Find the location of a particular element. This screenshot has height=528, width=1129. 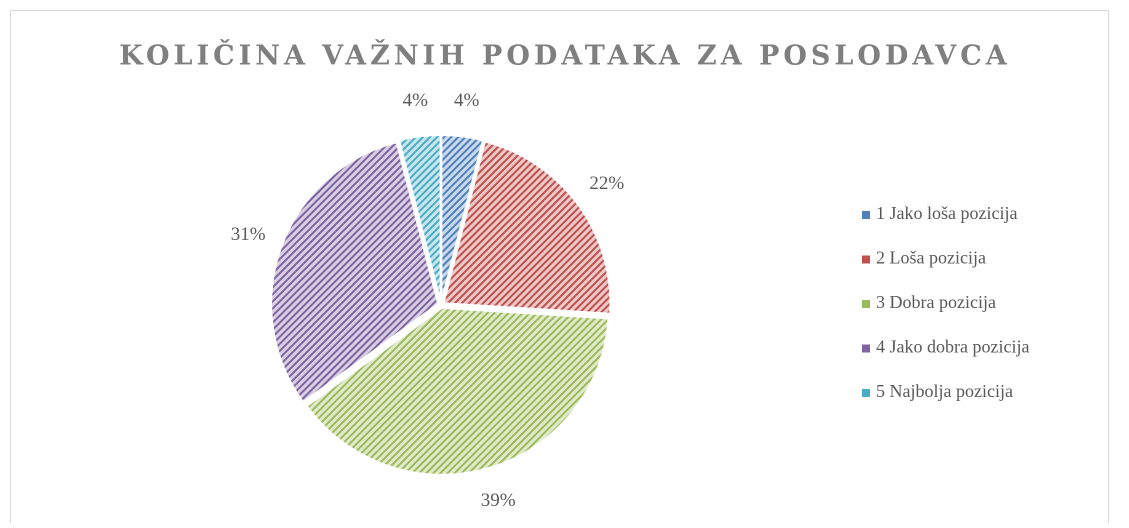

legend-label: 4 Jako dobra pozicija is located at coordinates (952, 347).